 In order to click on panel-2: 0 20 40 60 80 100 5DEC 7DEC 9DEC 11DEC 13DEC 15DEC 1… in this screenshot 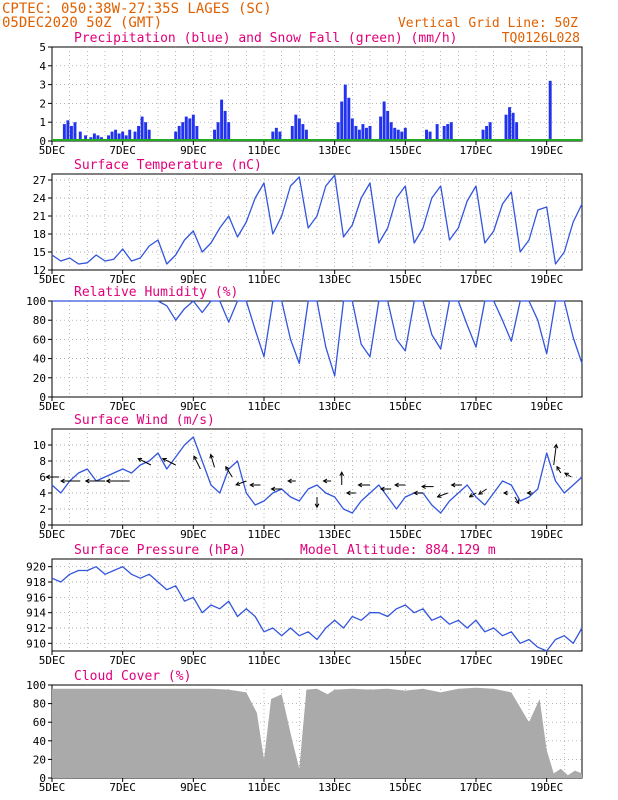, I will do `click(304, 349)`.